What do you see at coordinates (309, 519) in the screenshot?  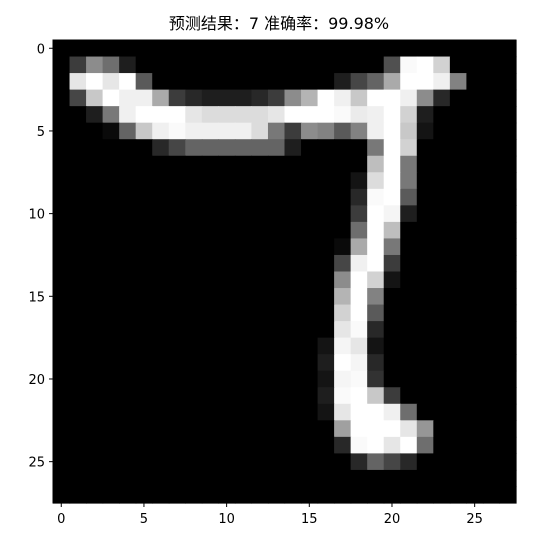 I see `x-tick-label: 15` at bounding box center [309, 519].